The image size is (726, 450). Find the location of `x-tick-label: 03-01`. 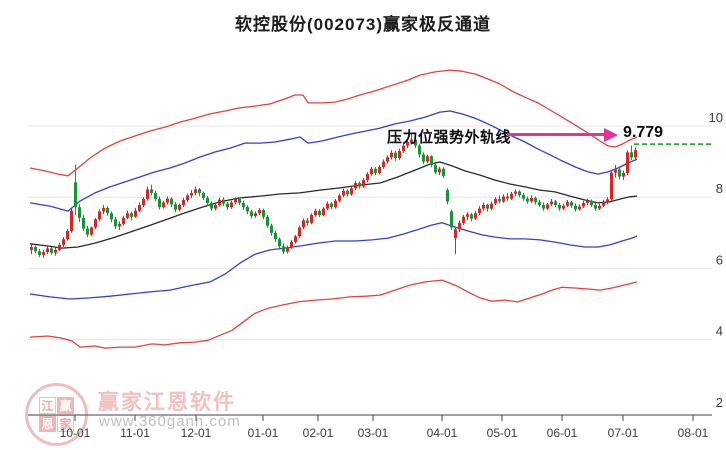

x-tick-label: 03-01 is located at coordinates (373, 433).